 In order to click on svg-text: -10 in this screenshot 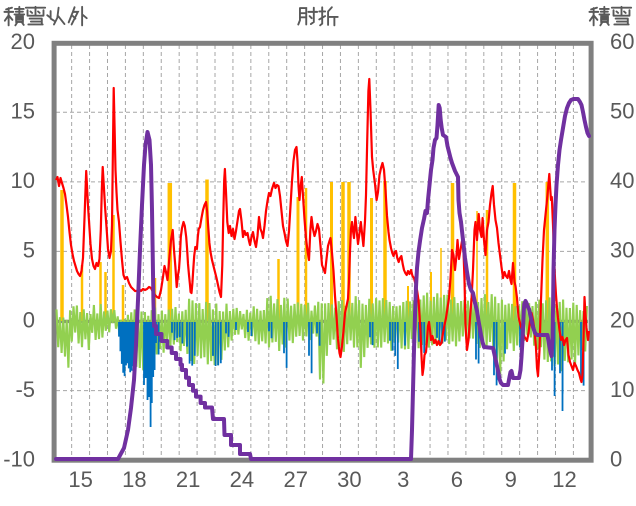, I will do `click(19, 459)`.